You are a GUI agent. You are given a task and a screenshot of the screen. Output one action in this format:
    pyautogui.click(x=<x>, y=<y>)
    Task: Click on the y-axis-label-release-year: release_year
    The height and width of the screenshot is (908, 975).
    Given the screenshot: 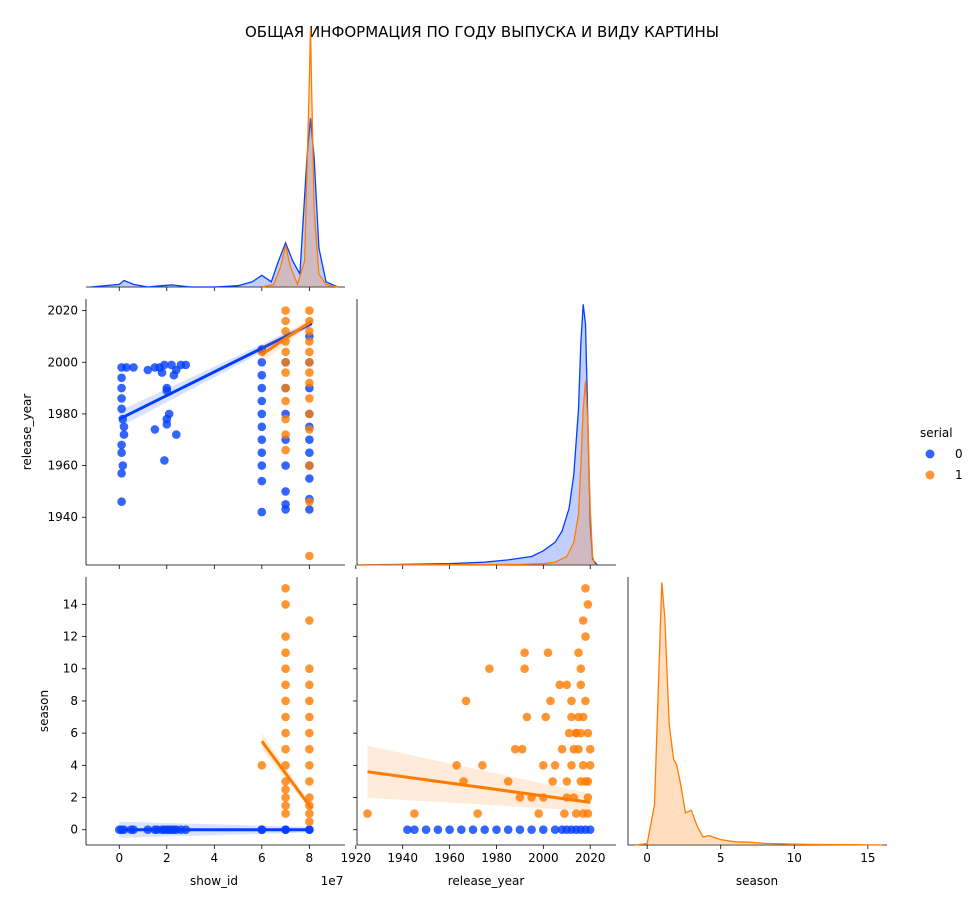 What is the action you would take?
    pyautogui.click(x=27, y=432)
    